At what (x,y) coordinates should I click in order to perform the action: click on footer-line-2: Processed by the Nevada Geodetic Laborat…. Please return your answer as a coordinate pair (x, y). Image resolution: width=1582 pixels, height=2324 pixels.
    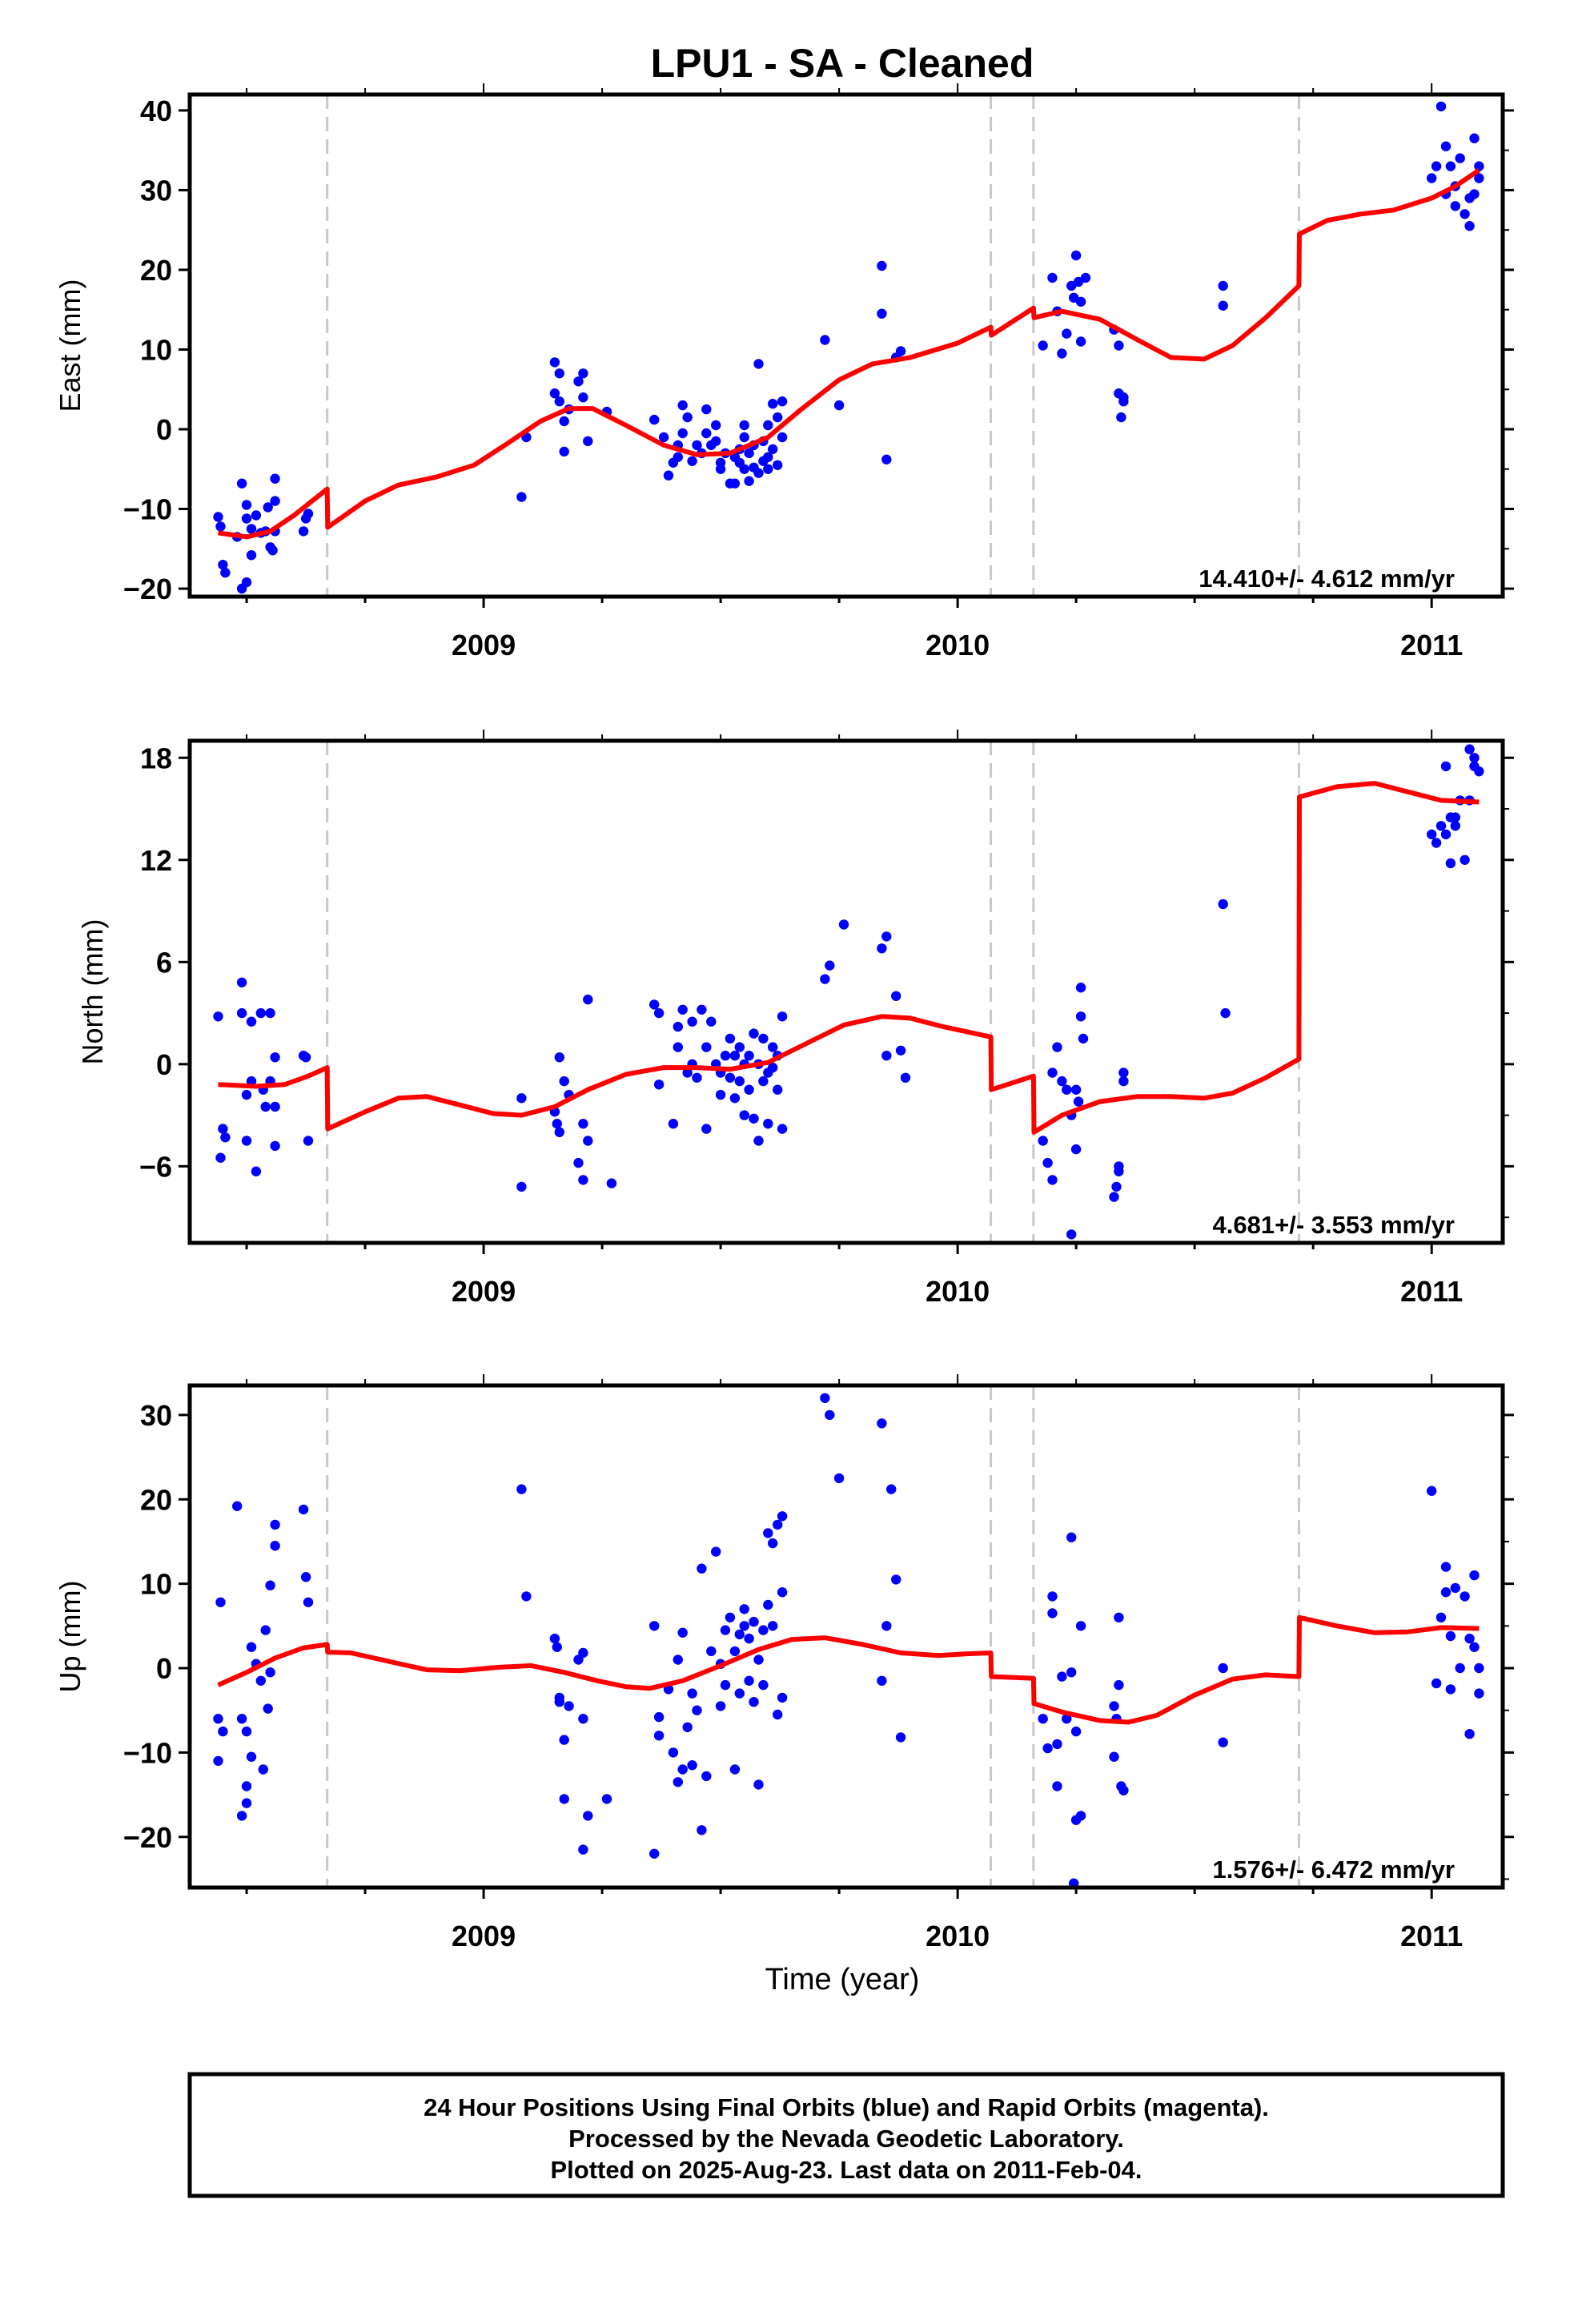
    Looking at the image, I should click on (846, 2139).